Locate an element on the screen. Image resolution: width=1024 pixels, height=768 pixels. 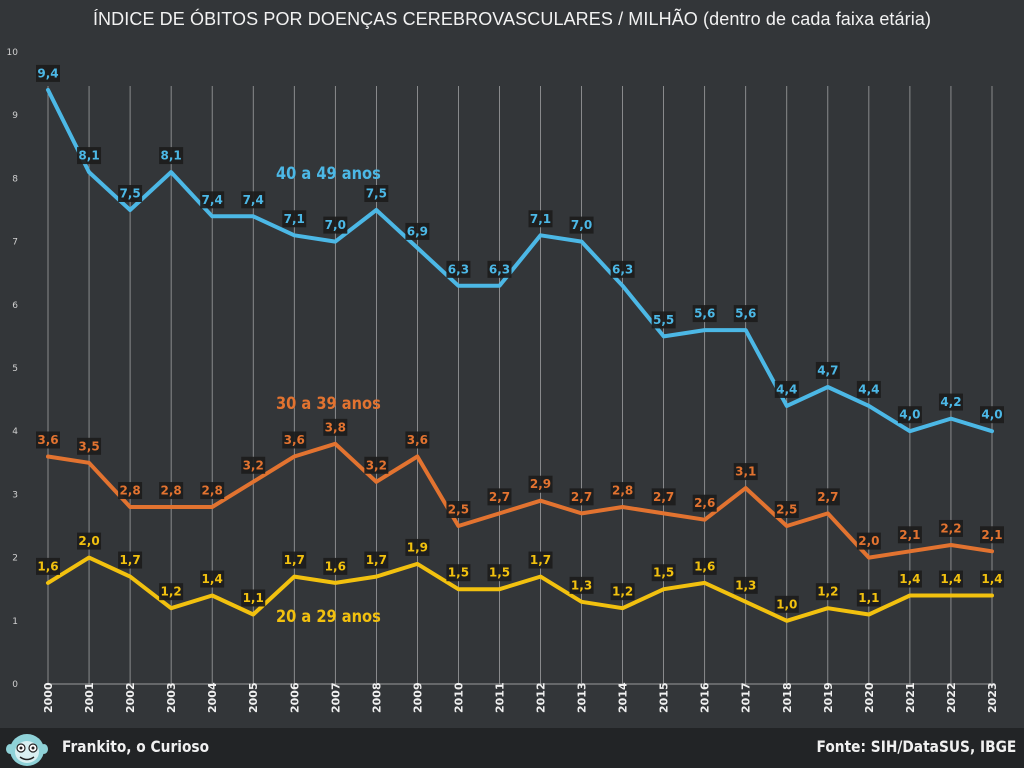
data-label-text: 1,2 is located at coordinates (170, 592).